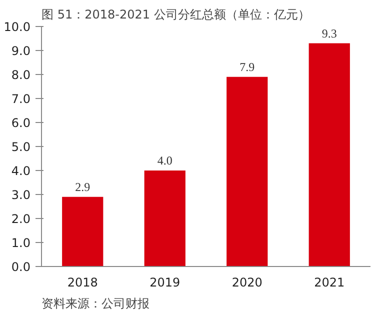  I want to click on x-tick-label: 2021, so click(329, 283).